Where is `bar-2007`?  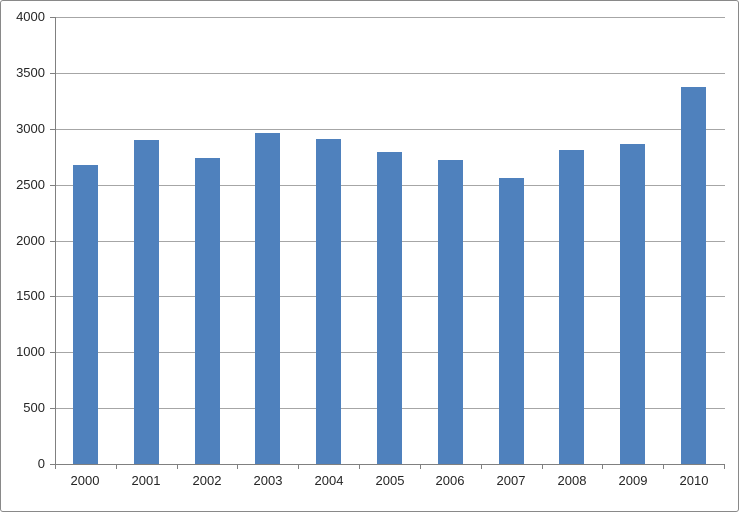 bar-2007 is located at coordinates (511, 321).